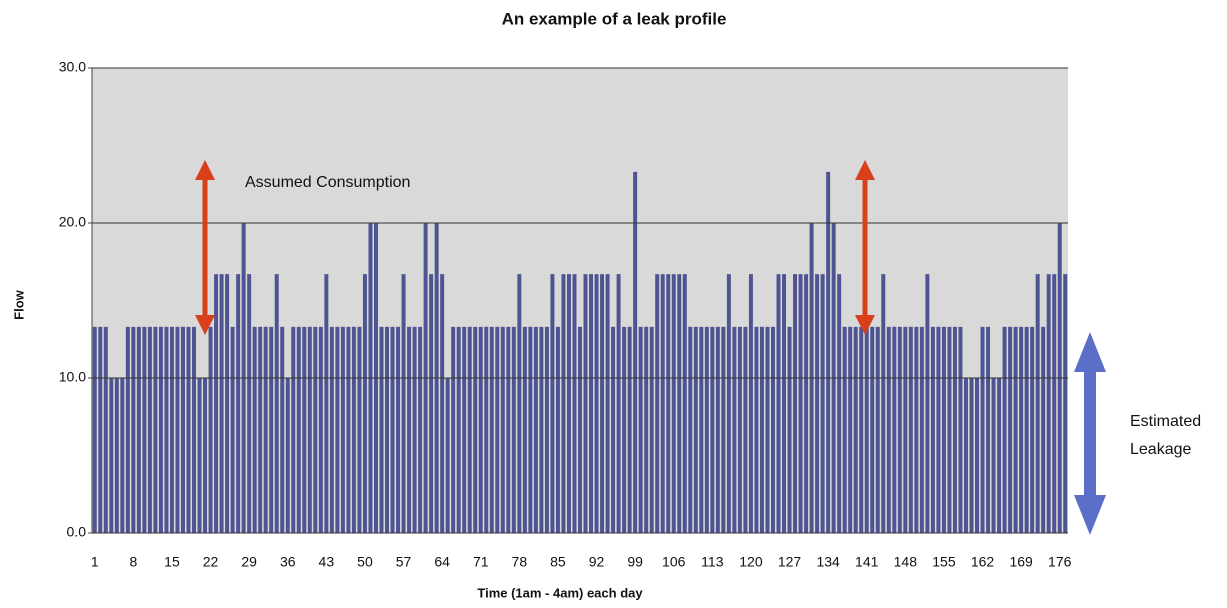 The height and width of the screenshot is (608, 1227). I want to click on x-tick-label: 127, so click(790, 562).